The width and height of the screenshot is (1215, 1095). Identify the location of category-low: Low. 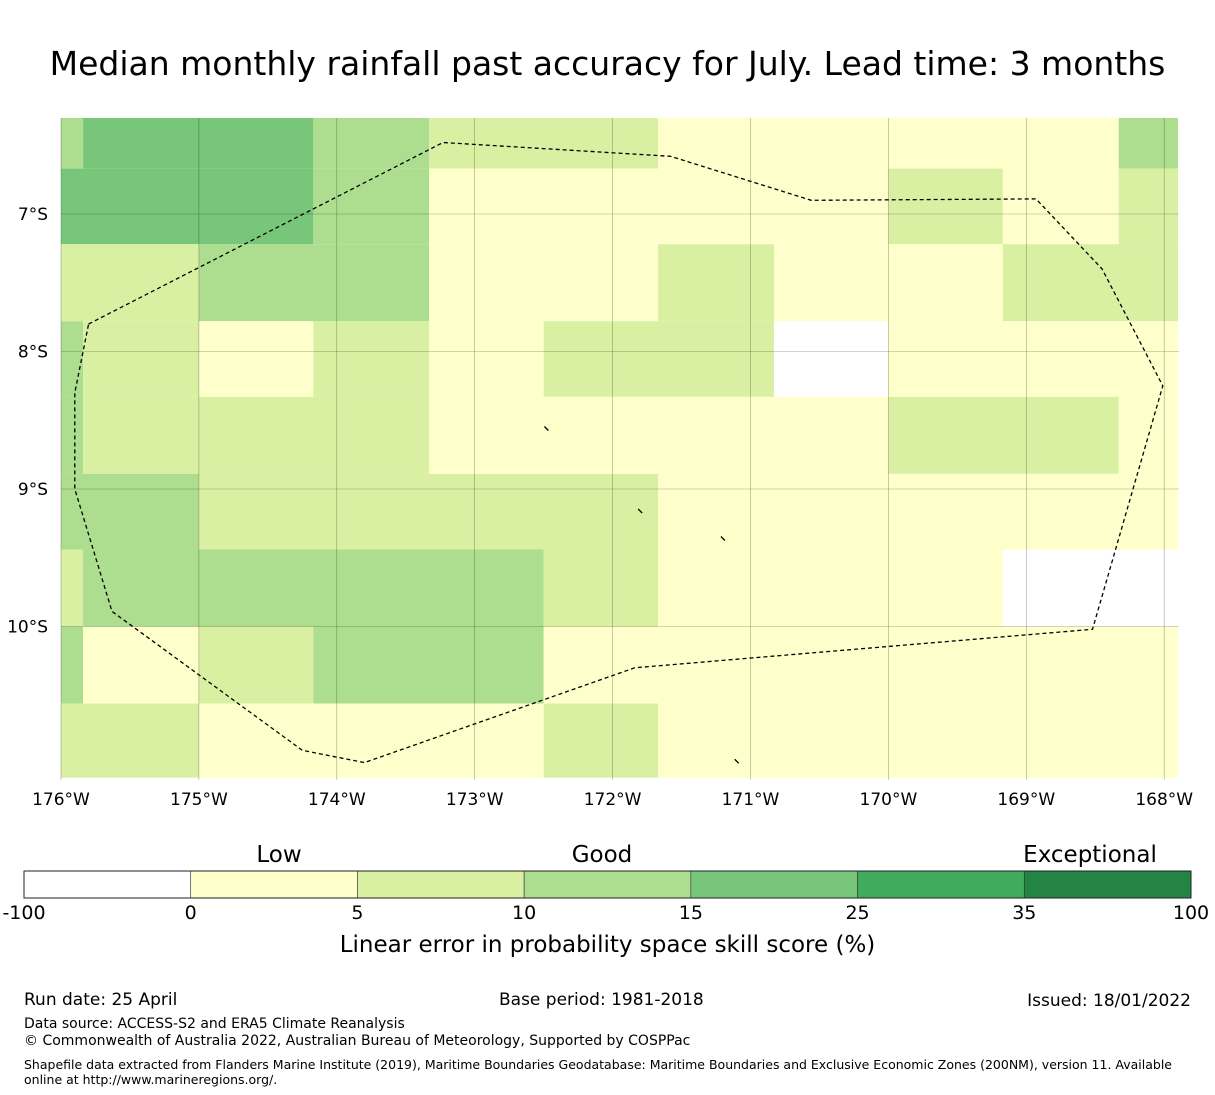
(279, 855).